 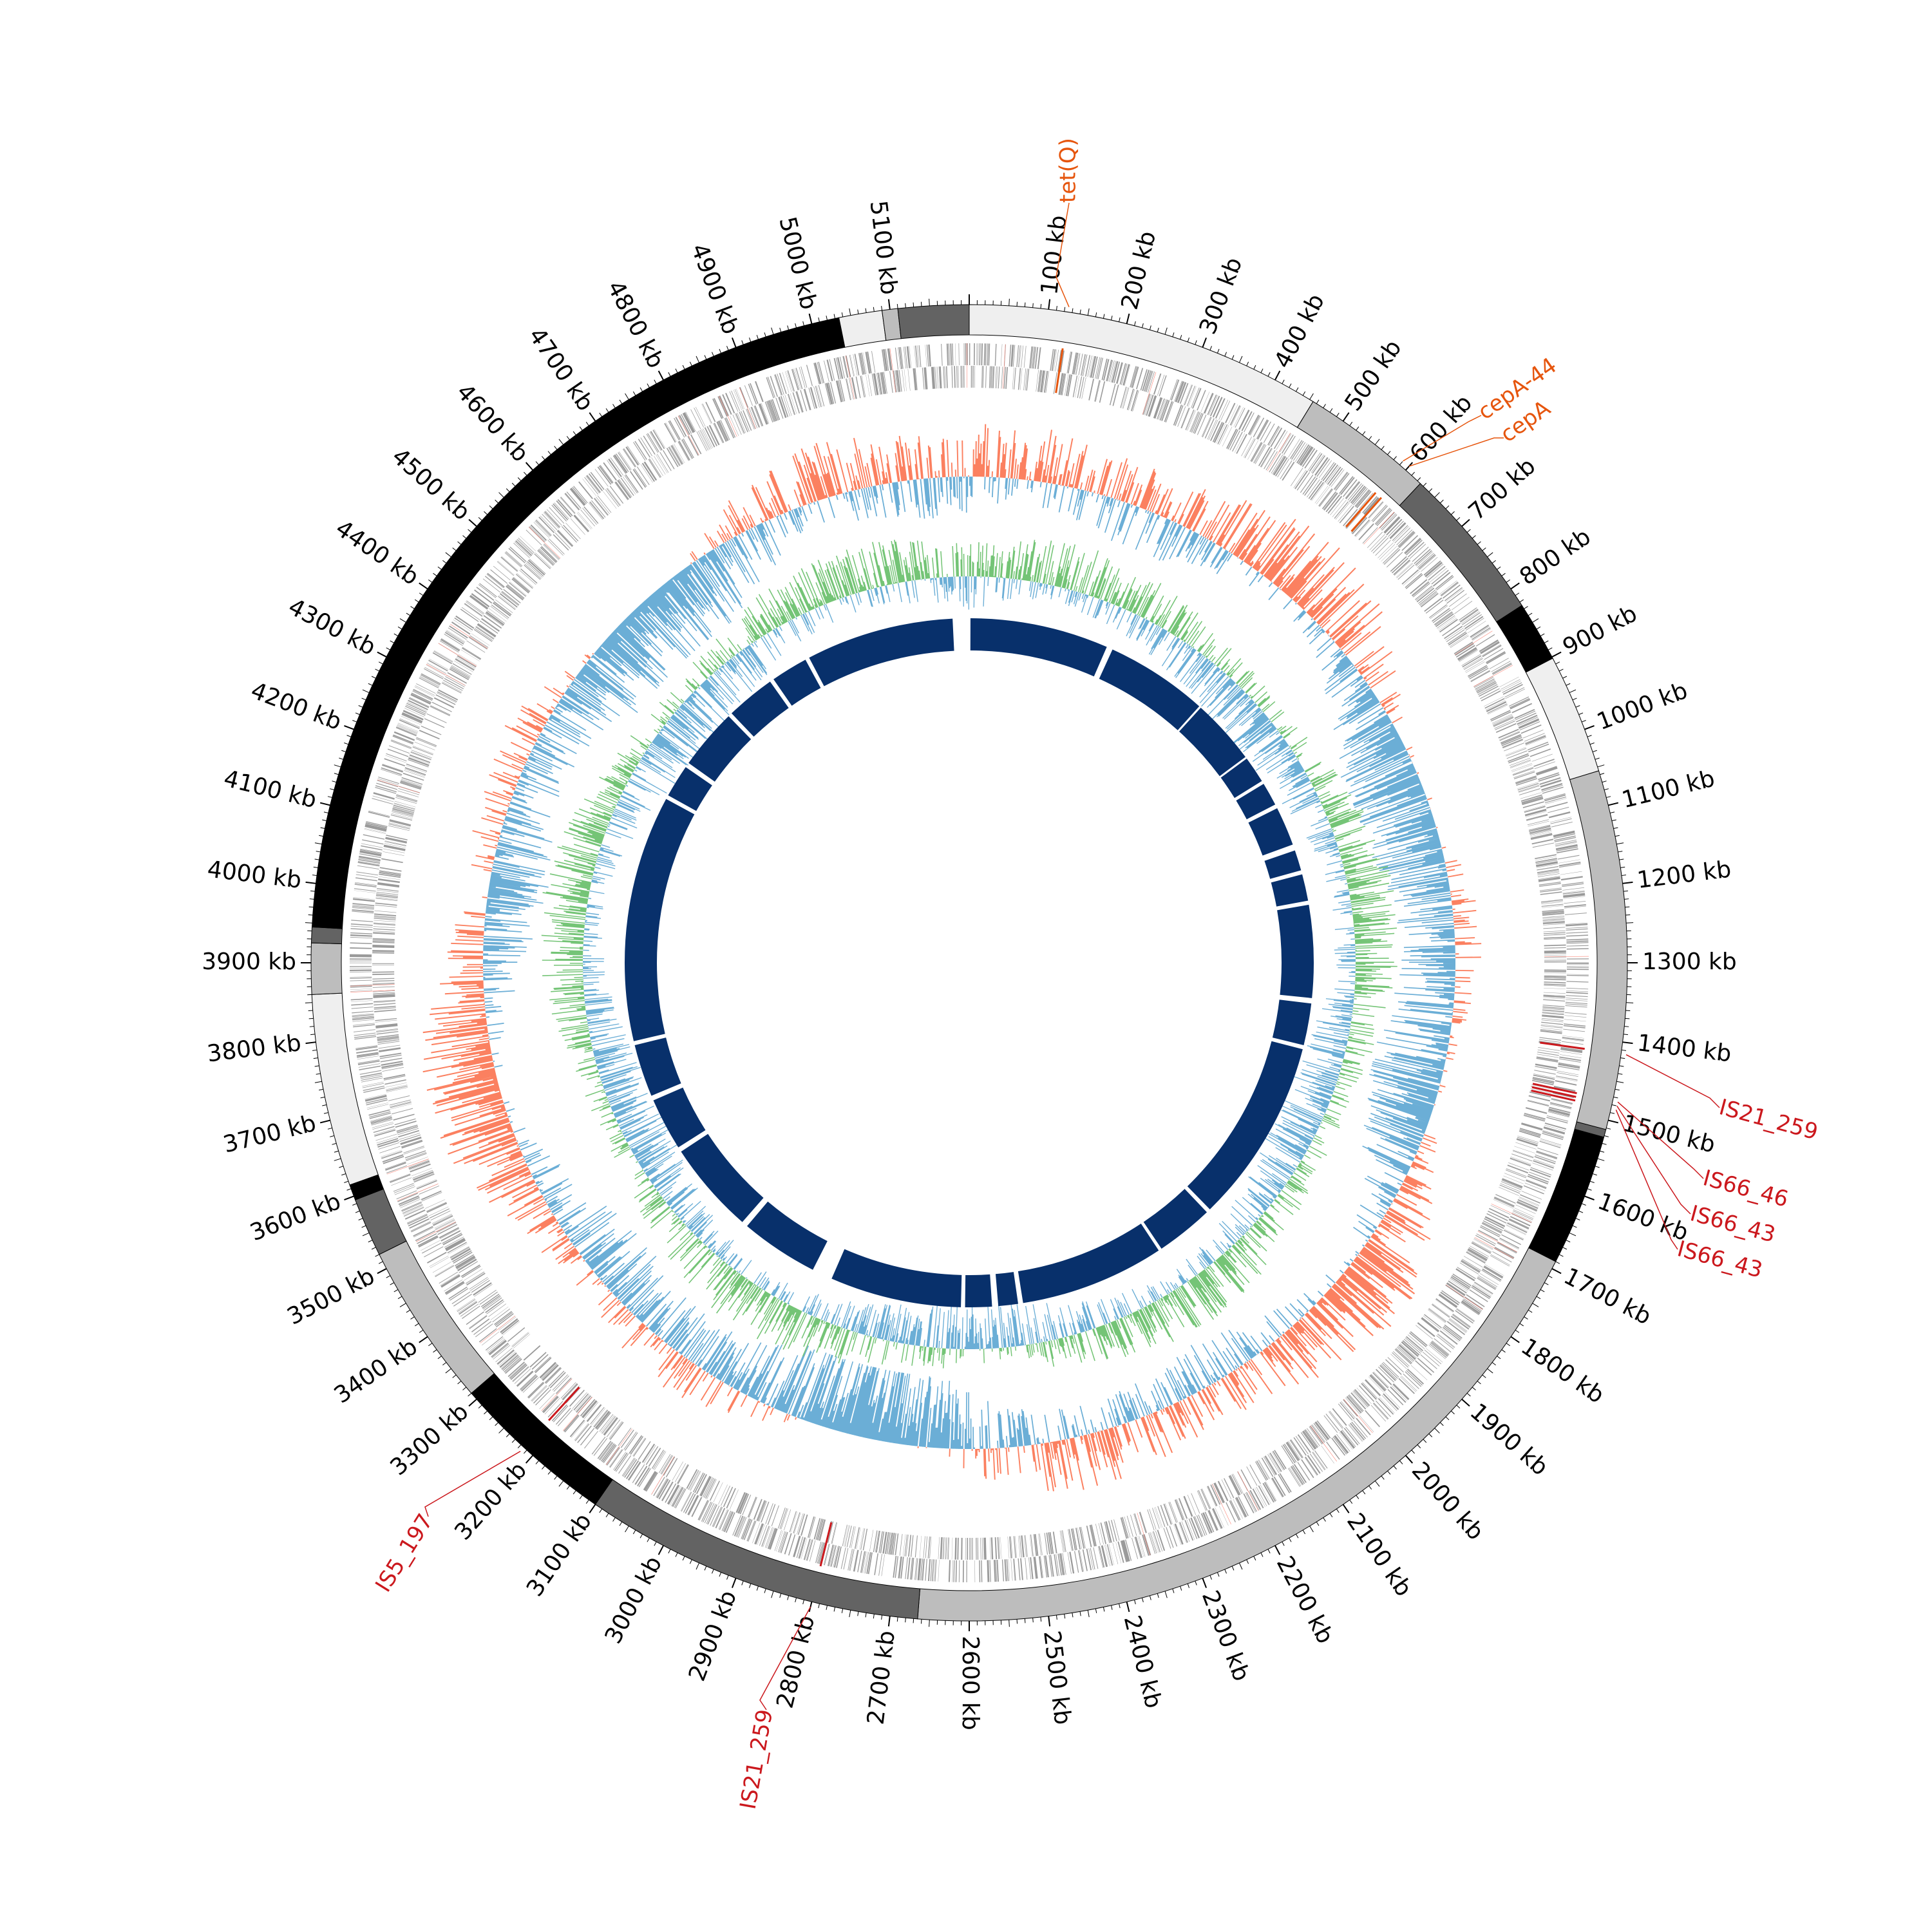 What do you see at coordinates (1299, 332) in the screenshot?
I see `tick-label: 400 kb` at bounding box center [1299, 332].